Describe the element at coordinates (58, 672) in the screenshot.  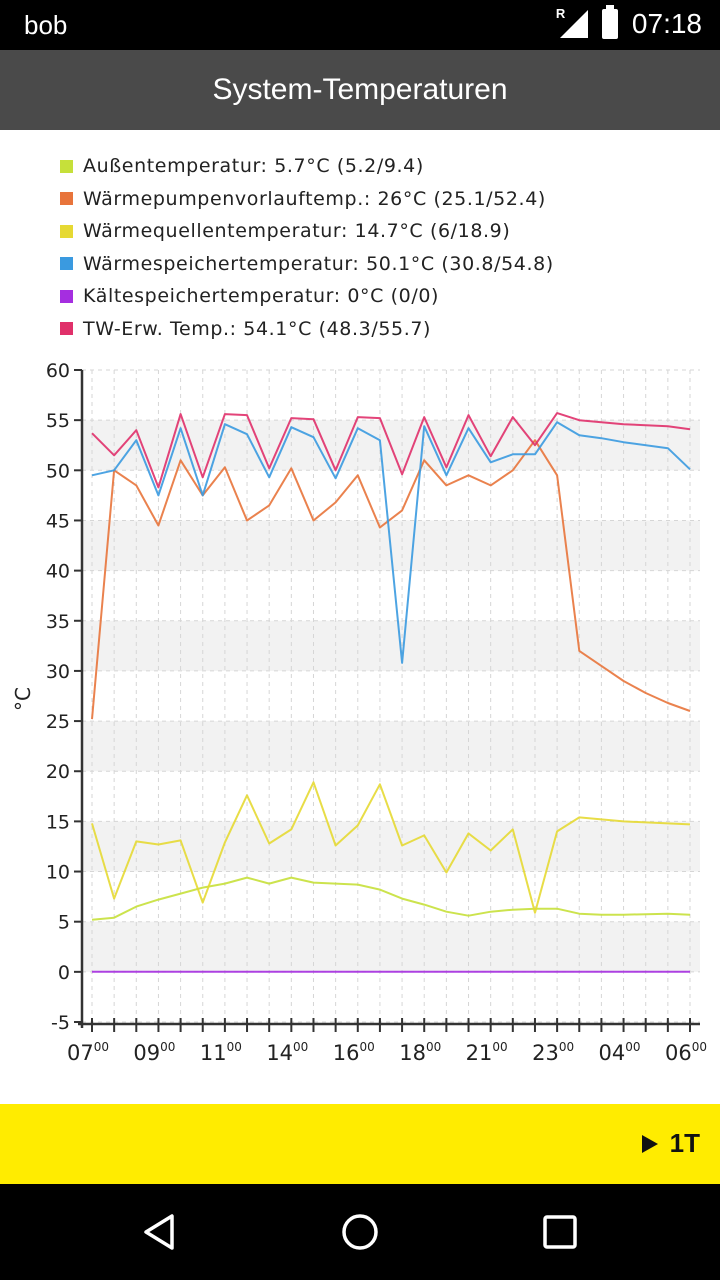
I see `y-tick-label: 30` at that location.